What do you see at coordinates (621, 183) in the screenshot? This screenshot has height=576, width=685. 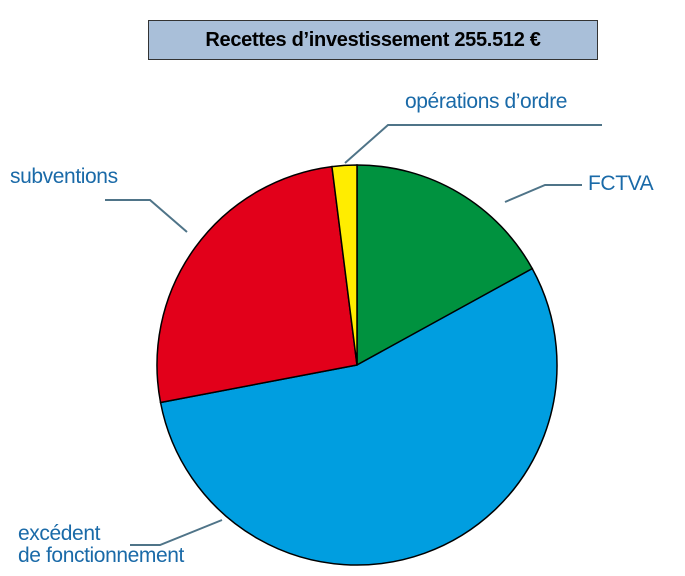 I see `slice-label: FCTVA` at bounding box center [621, 183].